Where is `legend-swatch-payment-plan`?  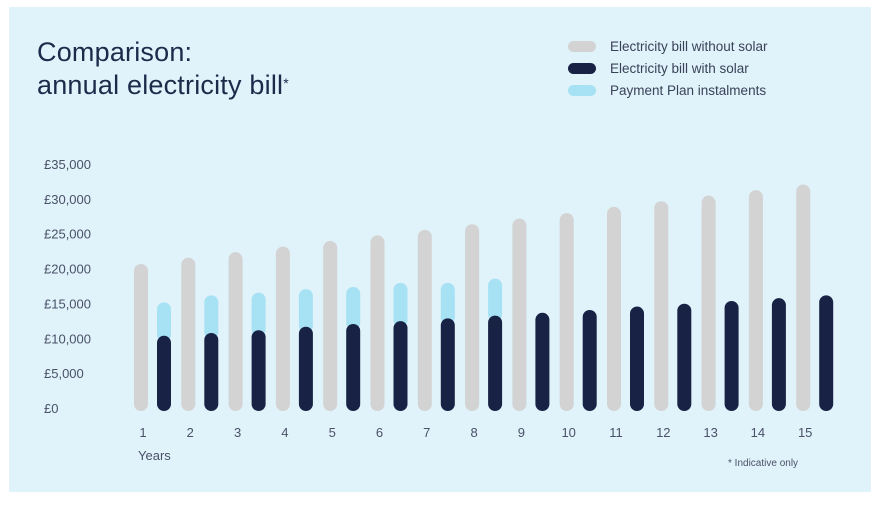 legend-swatch-payment-plan is located at coordinates (582, 90).